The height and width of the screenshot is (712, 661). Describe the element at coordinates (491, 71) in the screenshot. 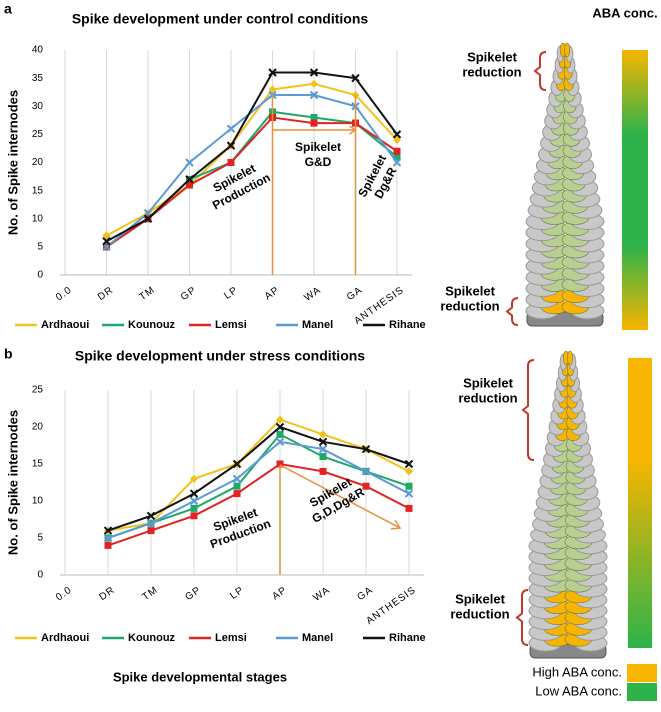

I see `reduction-label-line: reduction` at that location.